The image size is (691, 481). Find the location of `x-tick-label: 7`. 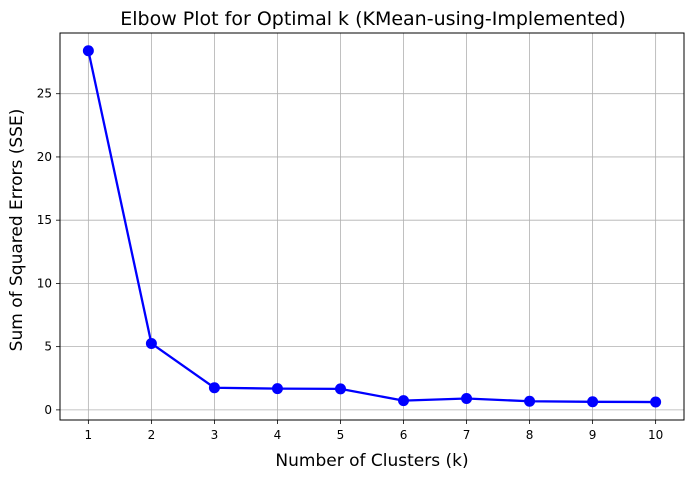

x-tick-label: 7 is located at coordinates (467, 435).